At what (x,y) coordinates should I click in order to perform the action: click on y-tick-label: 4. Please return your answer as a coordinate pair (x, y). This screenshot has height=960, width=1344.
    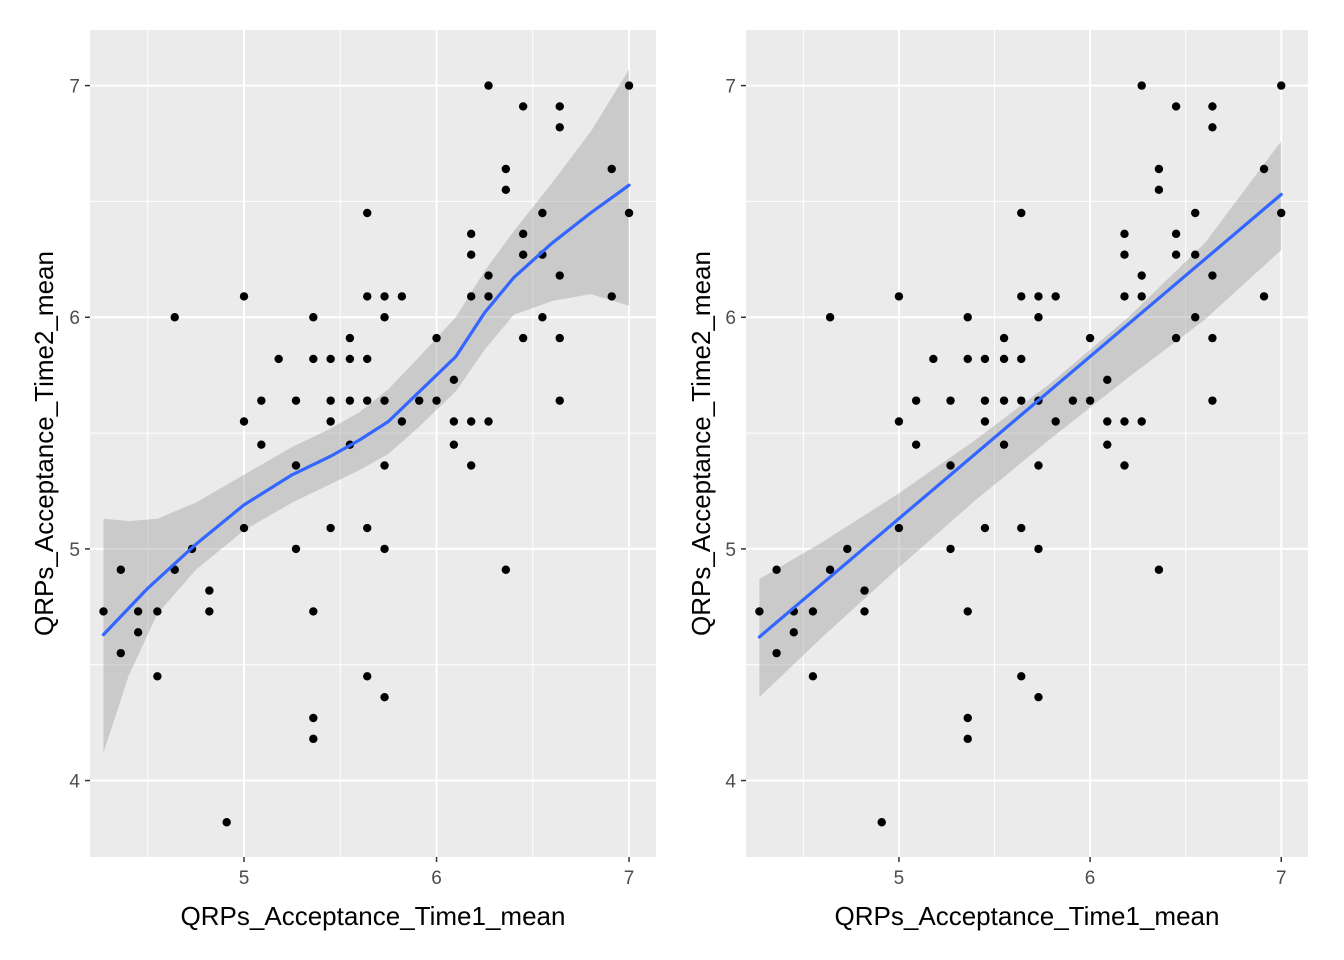
    Looking at the image, I should click on (730, 782).